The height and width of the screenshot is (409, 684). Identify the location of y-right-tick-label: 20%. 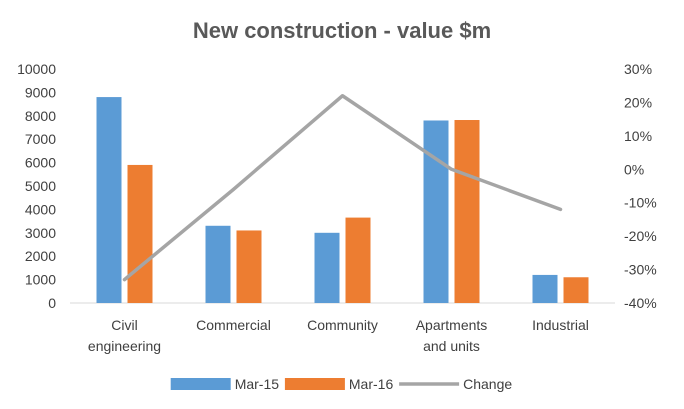
(638, 102).